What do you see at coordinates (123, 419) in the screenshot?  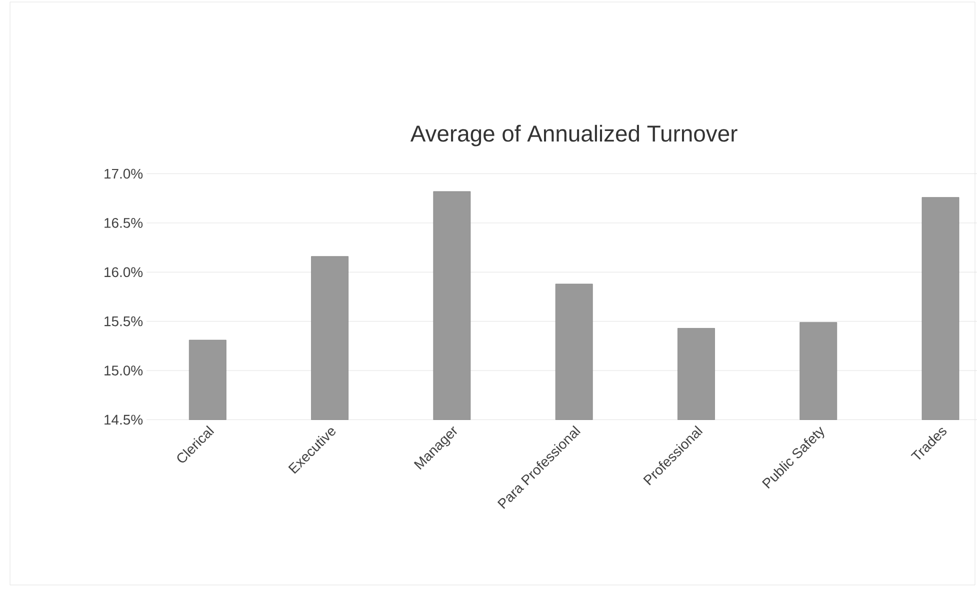 I see `y-tick-label: 14.5%` at bounding box center [123, 419].